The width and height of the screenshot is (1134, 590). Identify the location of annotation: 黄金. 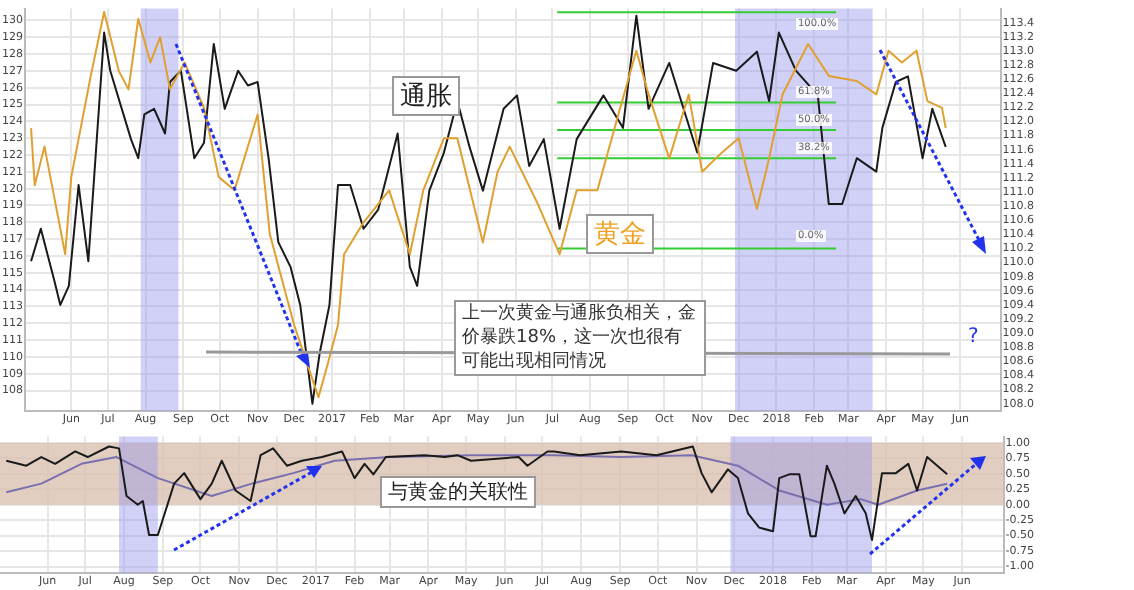
(620, 234).